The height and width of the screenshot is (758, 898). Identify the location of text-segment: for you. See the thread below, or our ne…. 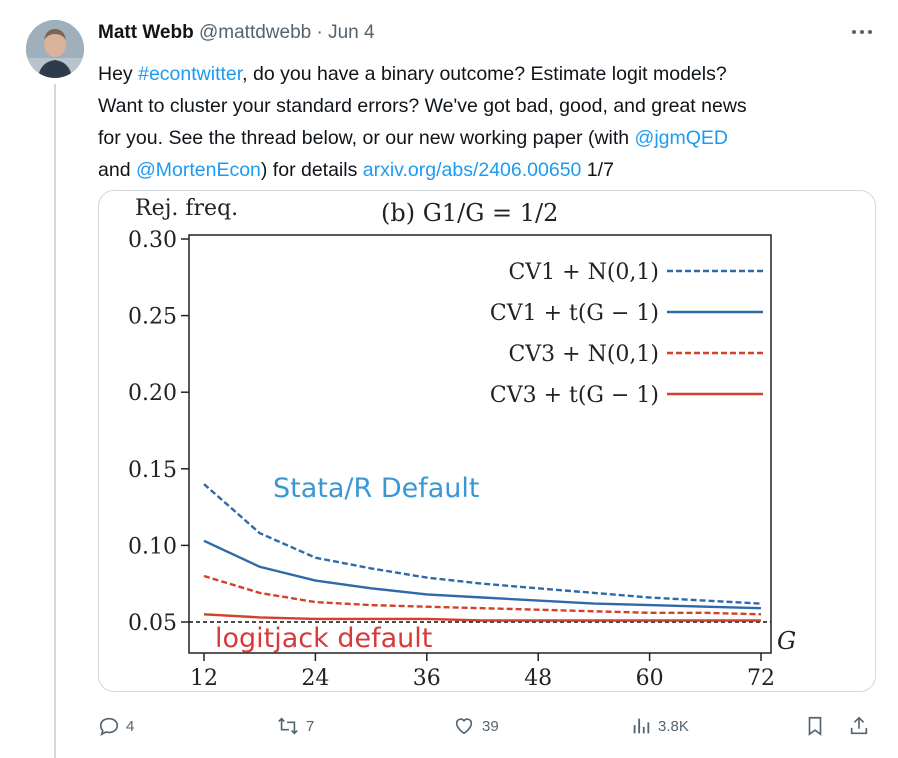
(366, 138).